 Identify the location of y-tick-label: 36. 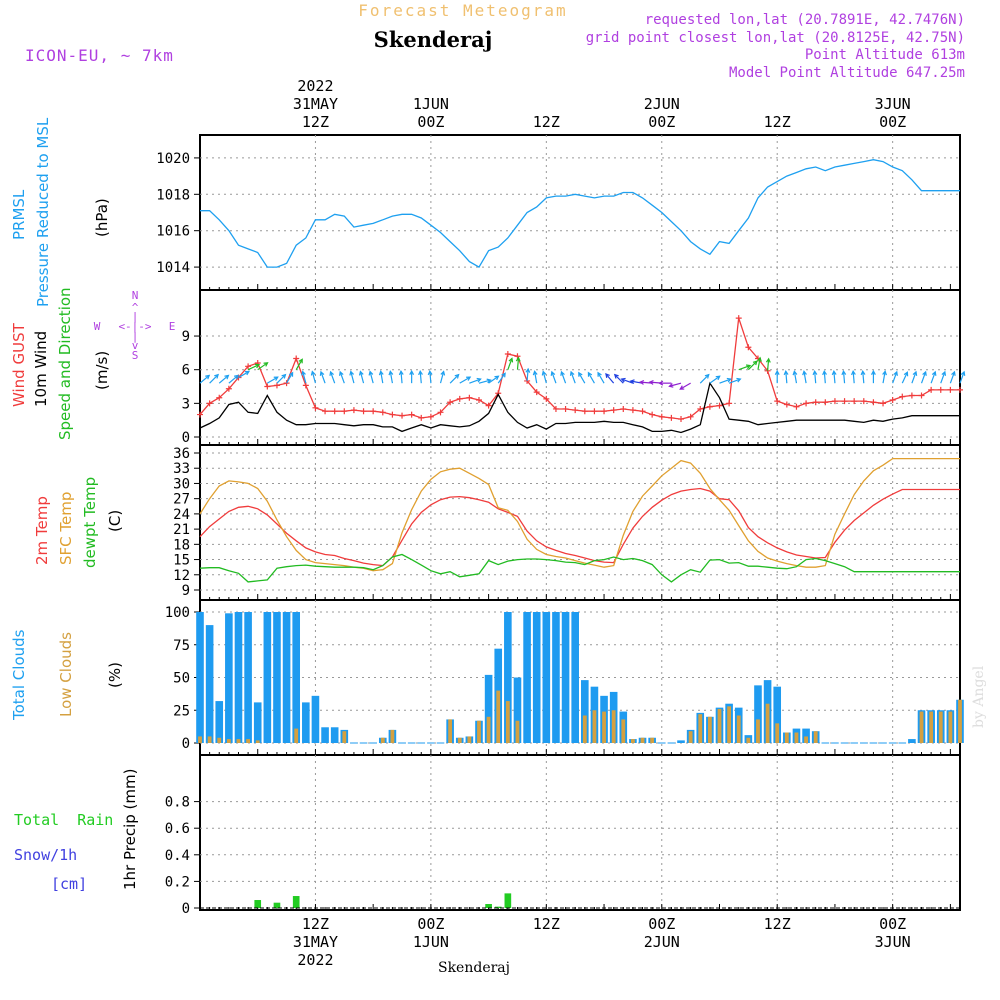
(181, 454).